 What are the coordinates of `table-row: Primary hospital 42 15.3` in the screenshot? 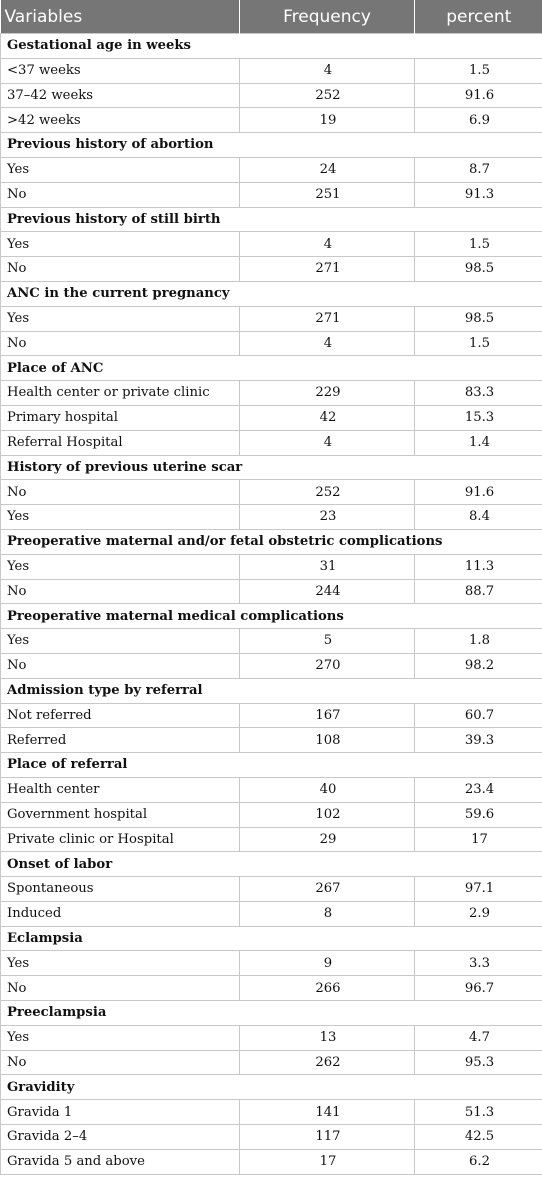 It's located at (271, 417).